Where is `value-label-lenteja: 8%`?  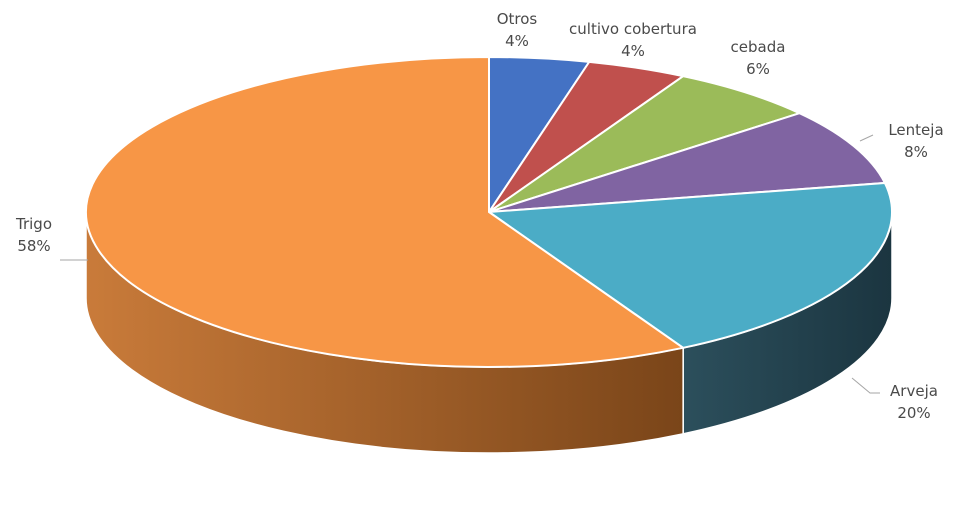 value-label-lenteja: 8% is located at coordinates (916, 152).